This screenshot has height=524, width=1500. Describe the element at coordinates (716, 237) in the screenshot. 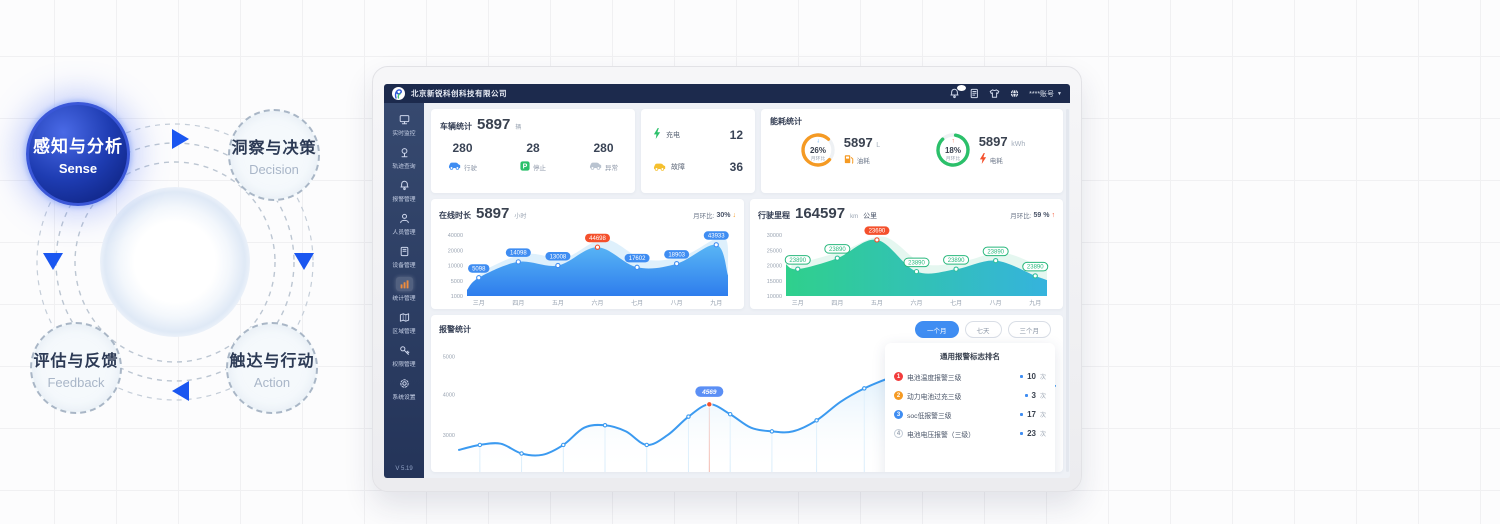

I see `svg-text: 43933` at that location.